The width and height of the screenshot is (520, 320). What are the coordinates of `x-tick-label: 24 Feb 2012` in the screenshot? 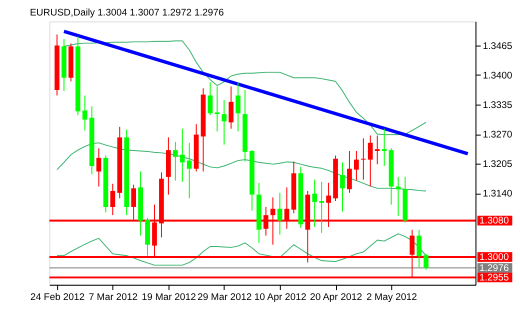 It's located at (57, 297).